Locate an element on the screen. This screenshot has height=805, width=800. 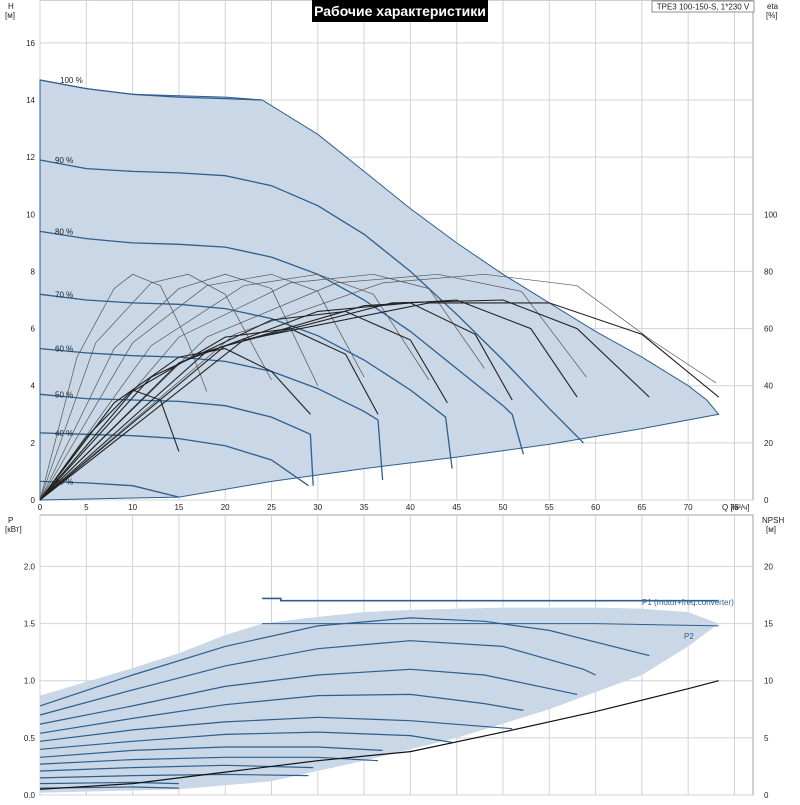
x-tick-label: 35 is located at coordinates (364, 507).